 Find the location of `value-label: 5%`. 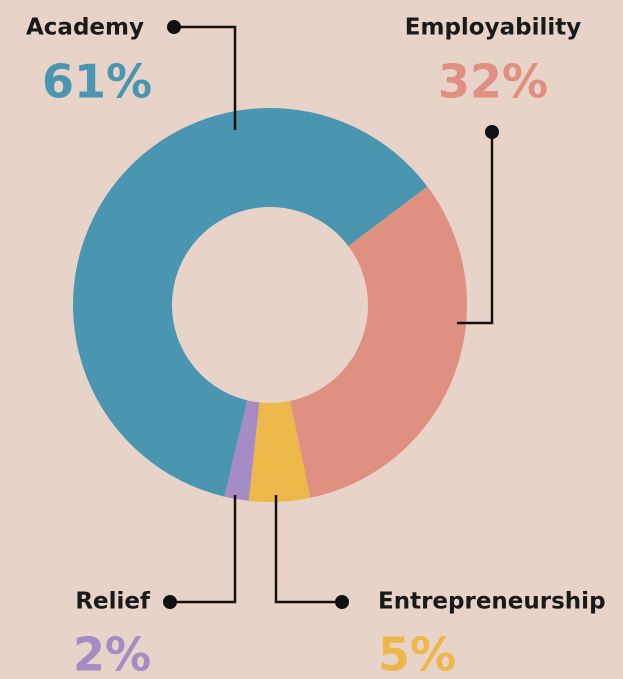

value-label: 5% is located at coordinates (417, 653).